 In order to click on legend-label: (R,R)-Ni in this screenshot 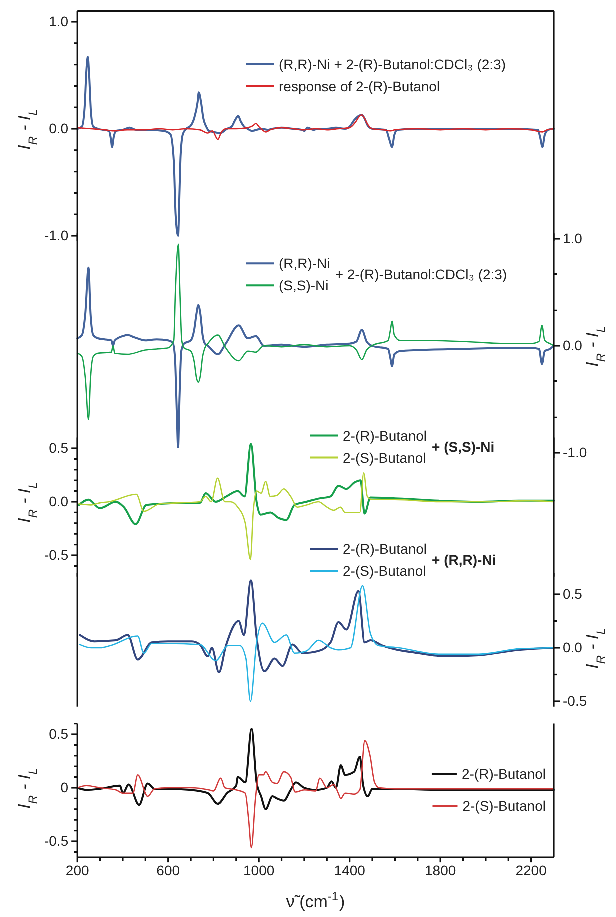, I will do `click(304, 264)`.